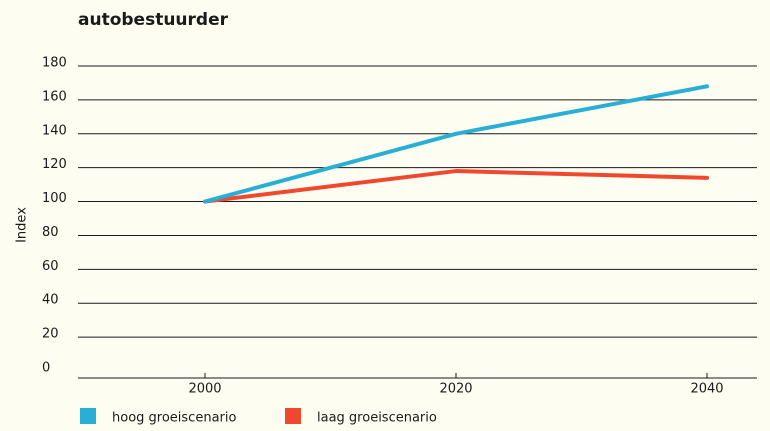 This screenshot has height=431, width=770. I want to click on y-tick-label: 180, so click(54, 63).